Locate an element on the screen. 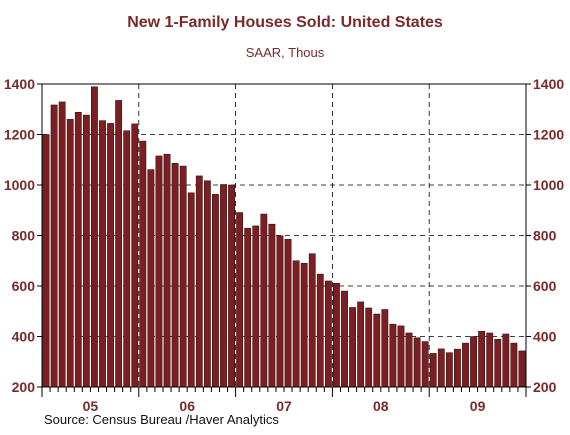 The image size is (570, 435). chart-subtitle: SAAR, Thous is located at coordinates (285, 52).